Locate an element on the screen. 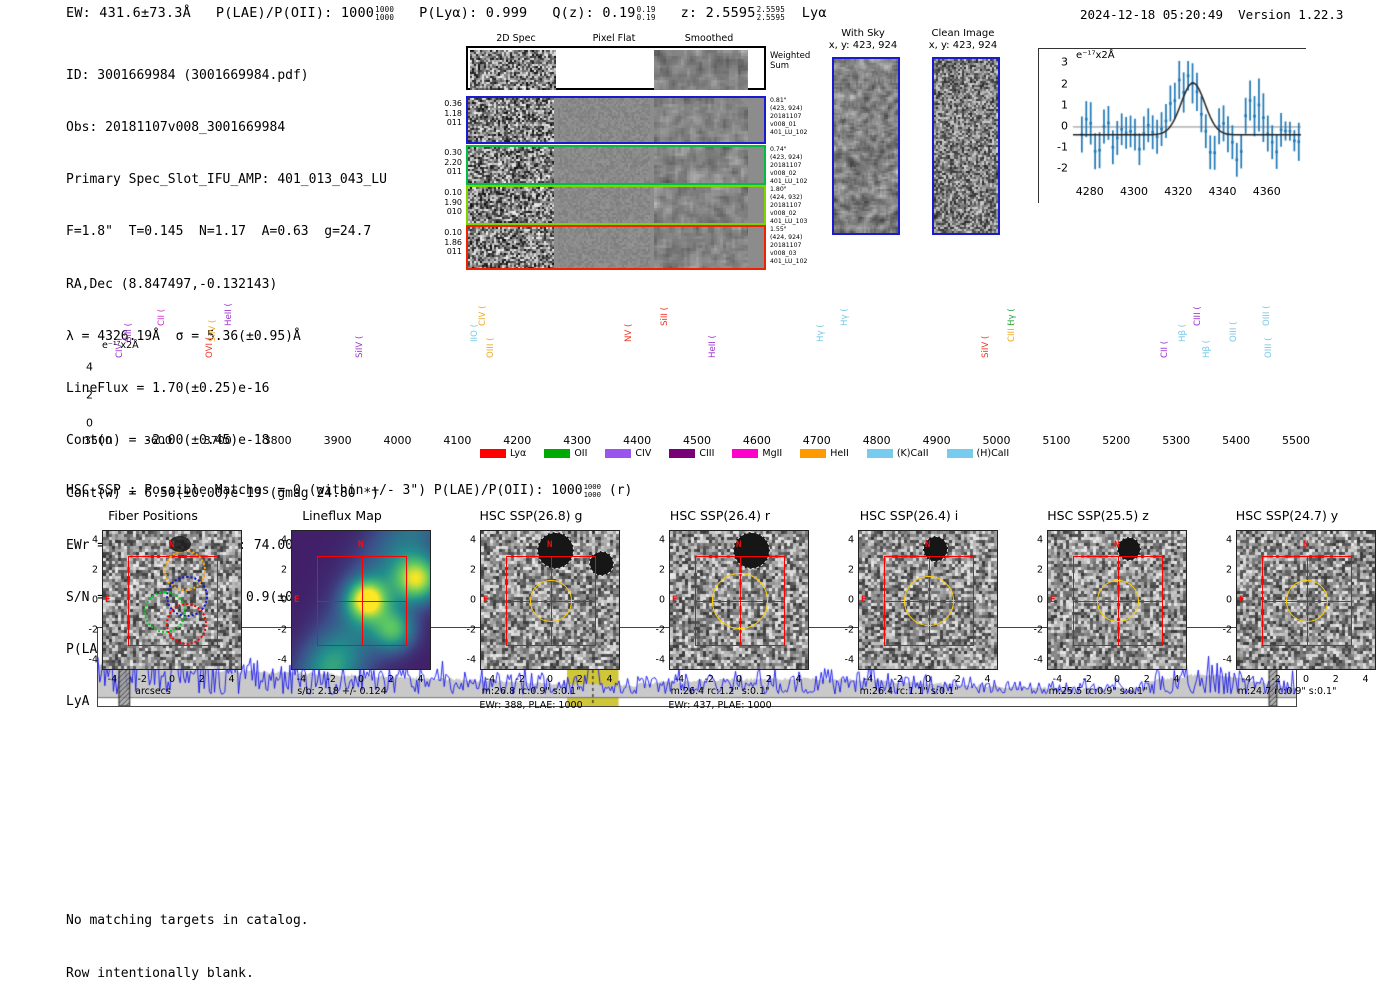 The width and height of the screenshot is (1400, 1000). cutout-title: HSC SSP(24.7) y is located at coordinates (1287, 515).